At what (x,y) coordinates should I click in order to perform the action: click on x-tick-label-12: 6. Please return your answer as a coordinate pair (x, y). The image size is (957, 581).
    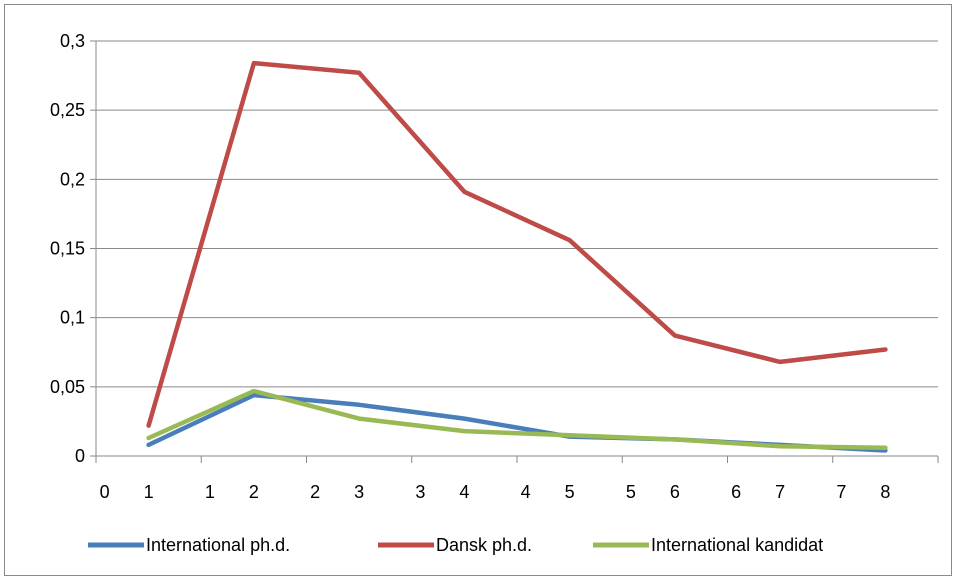
    Looking at the image, I should click on (736, 492).